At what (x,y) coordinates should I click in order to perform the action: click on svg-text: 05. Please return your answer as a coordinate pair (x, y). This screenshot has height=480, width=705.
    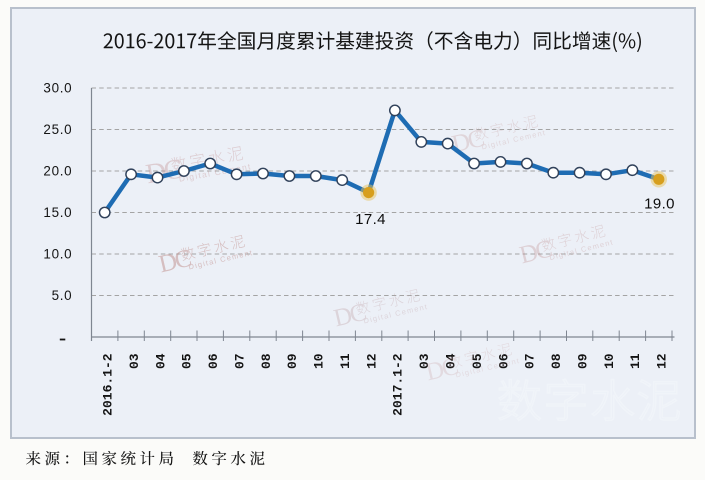
    Looking at the image, I should click on (187, 361).